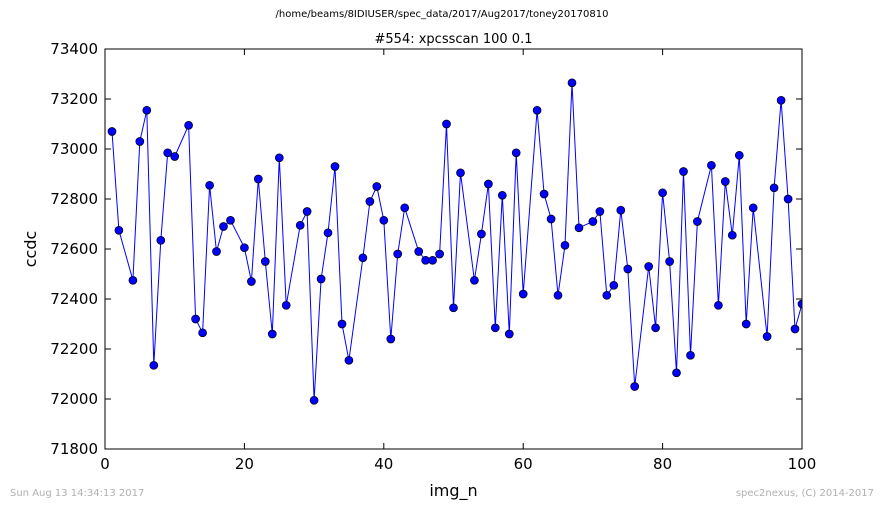  What do you see at coordinates (105, 464) in the screenshot?
I see `x-tick-label: 0` at bounding box center [105, 464].